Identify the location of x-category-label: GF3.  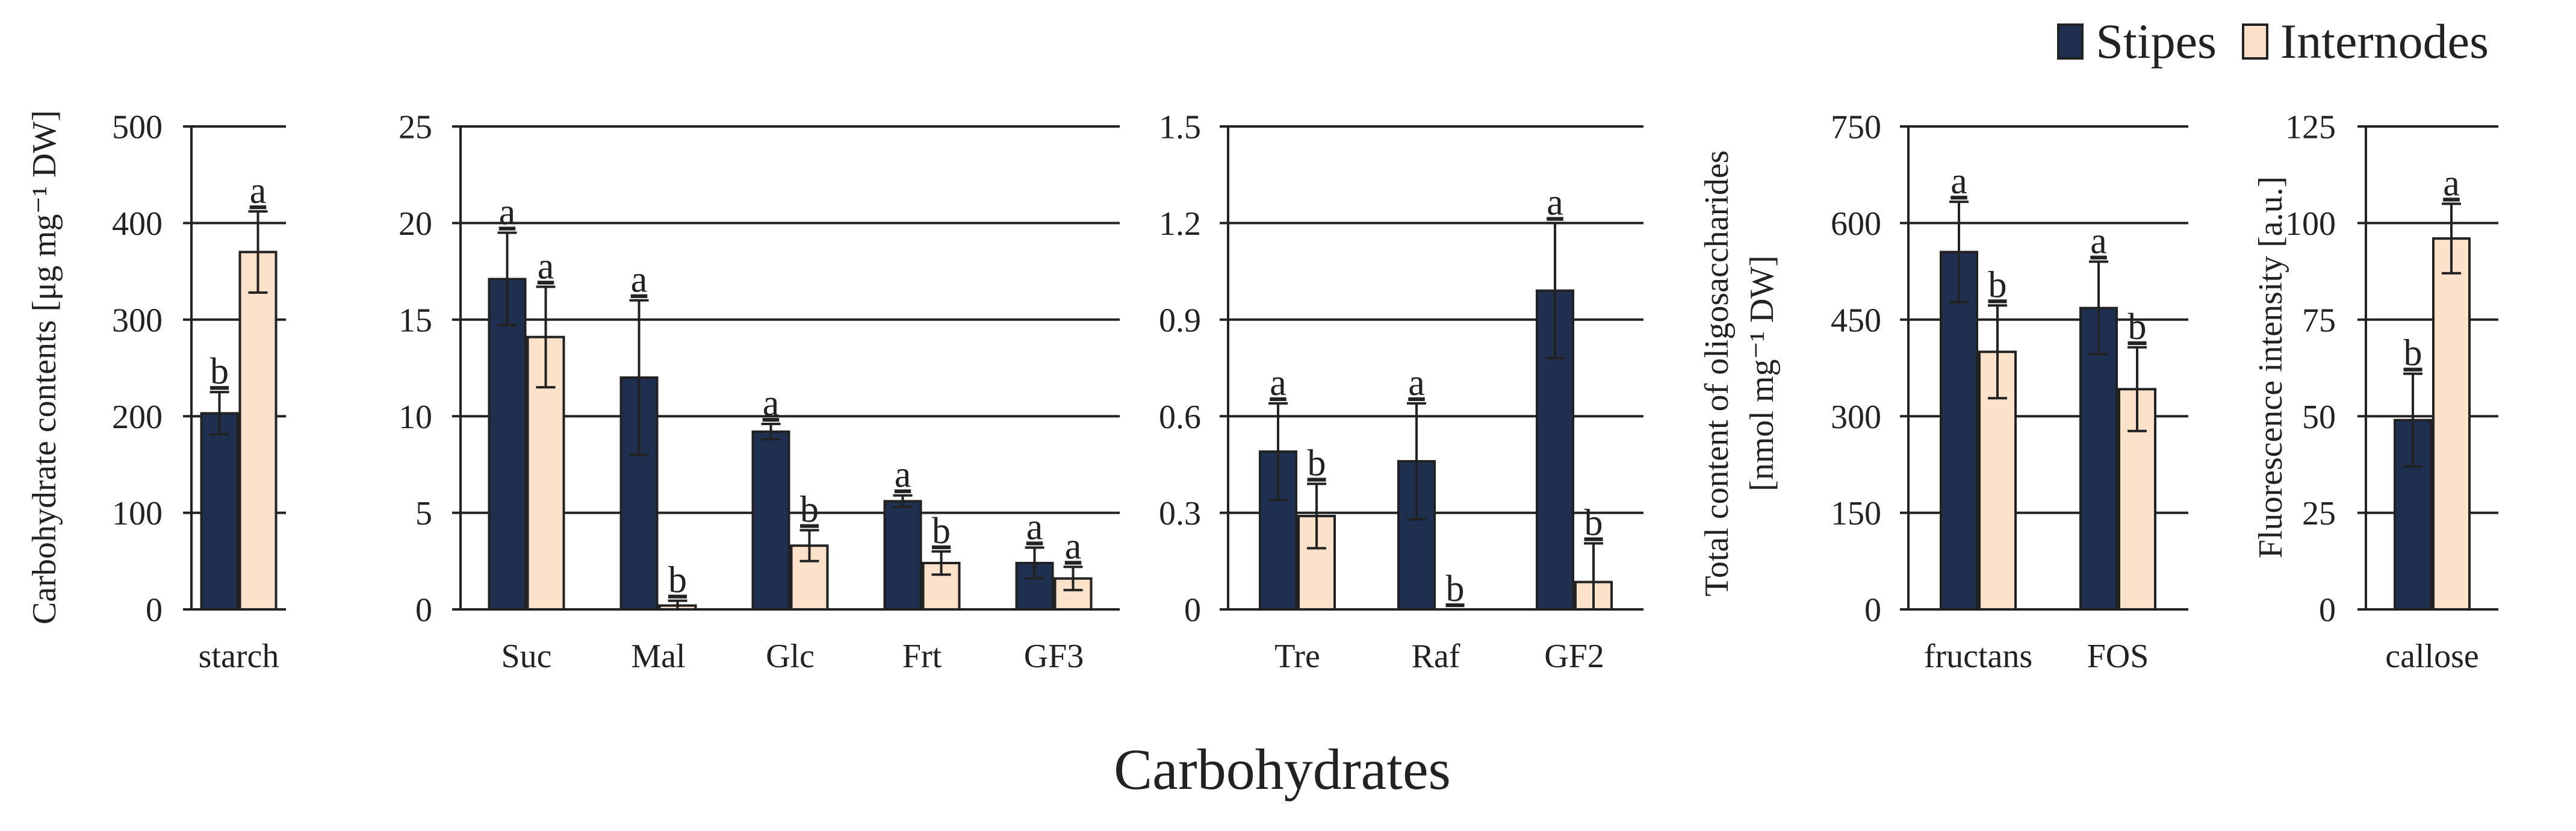
(1054, 656).